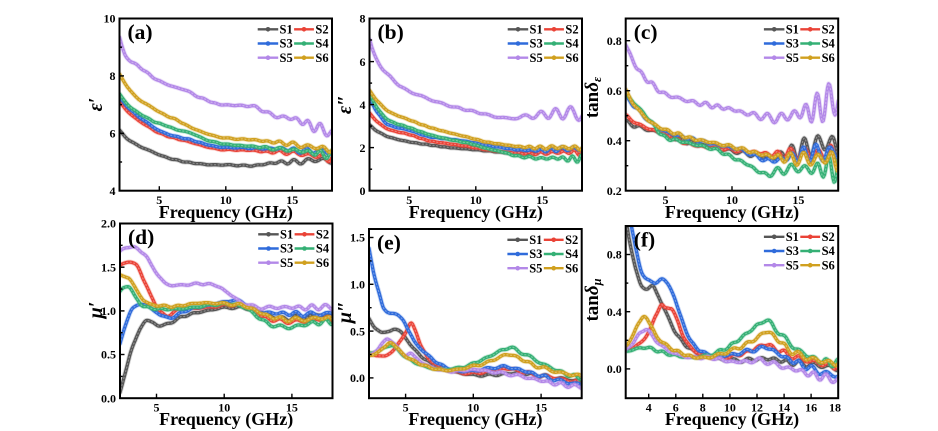 This screenshot has height=431, width=938. Describe the element at coordinates (363, 191) in the screenshot. I see `svg-text: 0` at that location.